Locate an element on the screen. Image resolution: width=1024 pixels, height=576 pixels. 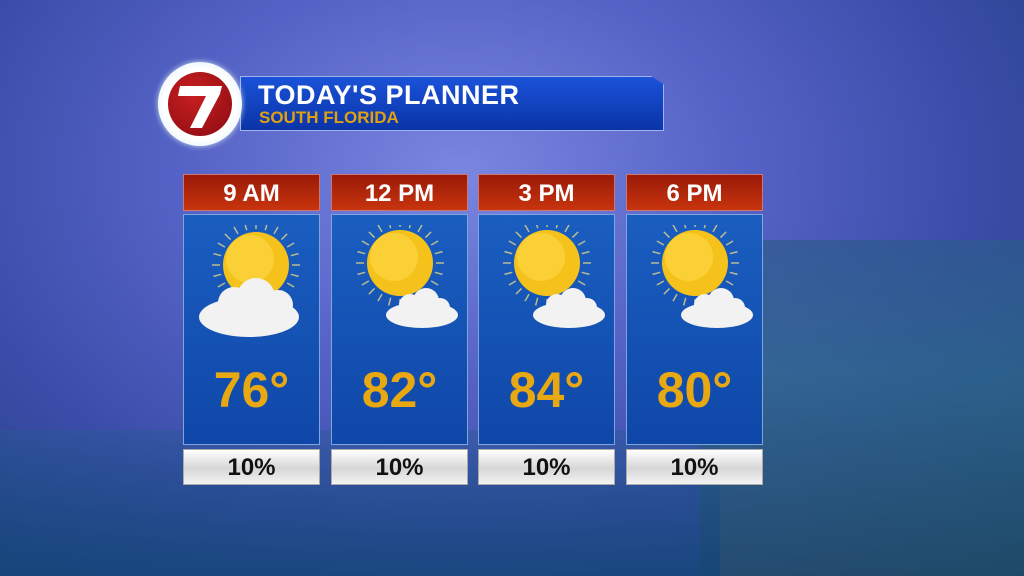
forecast-panel: 76° is located at coordinates (251, 329).